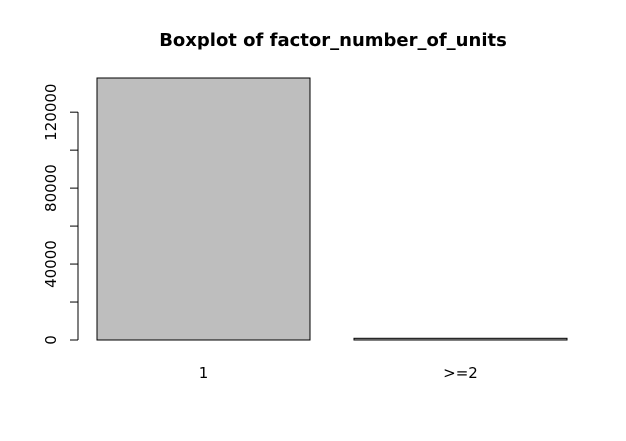  I want to click on y-tick-label: 120000, so click(51, 112).